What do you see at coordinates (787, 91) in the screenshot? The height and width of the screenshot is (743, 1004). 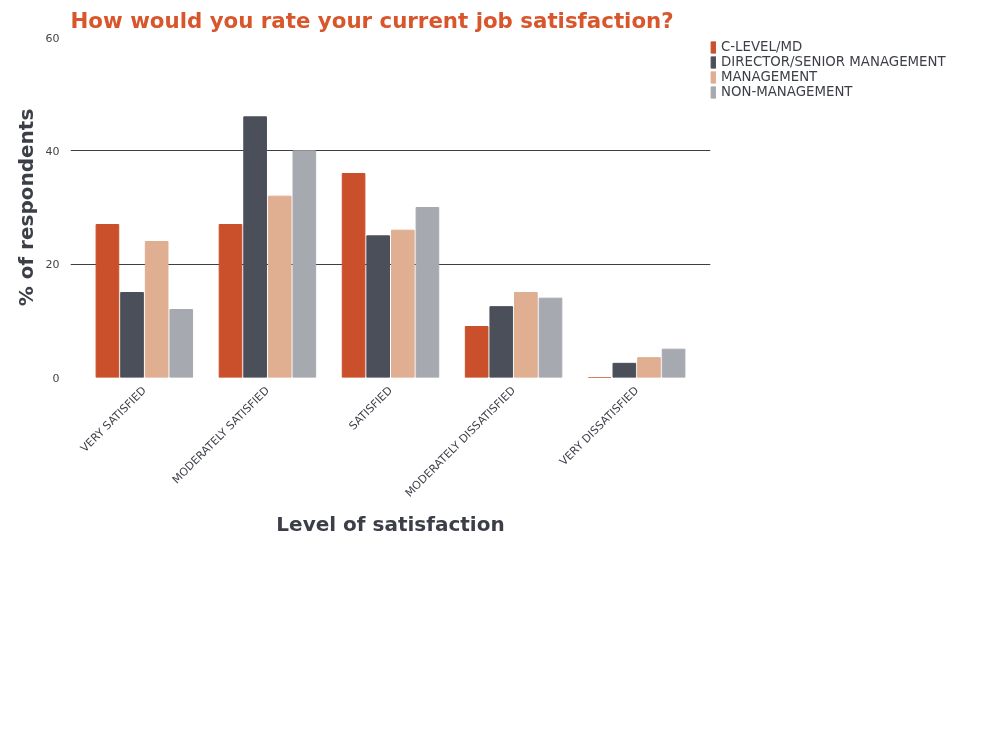 I see `legend-label: NON-MANAGEMENT` at bounding box center [787, 91].